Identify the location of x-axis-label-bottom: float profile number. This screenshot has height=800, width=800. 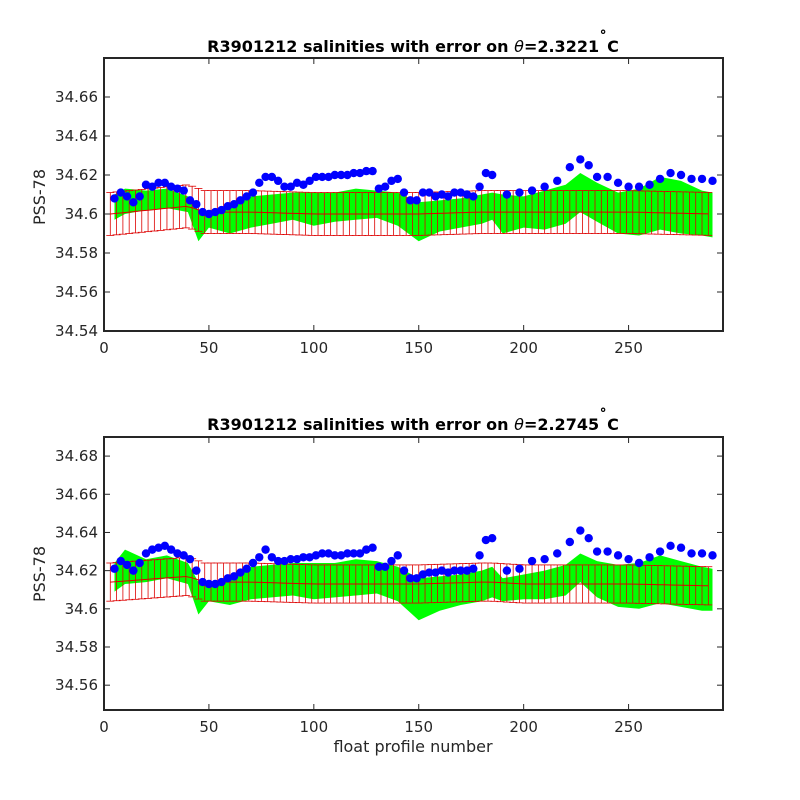
(413, 746).